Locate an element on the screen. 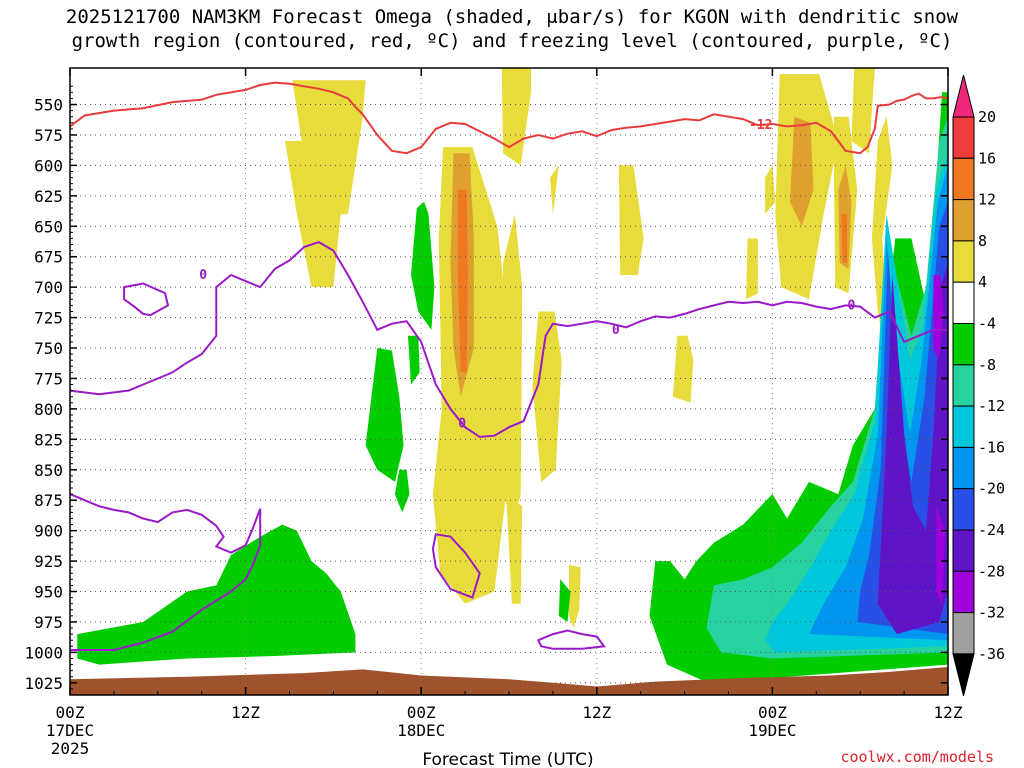 The width and height of the screenshot is (1024, 768). x-tick-label-2: 00Z is located at coordinates (421, 712).